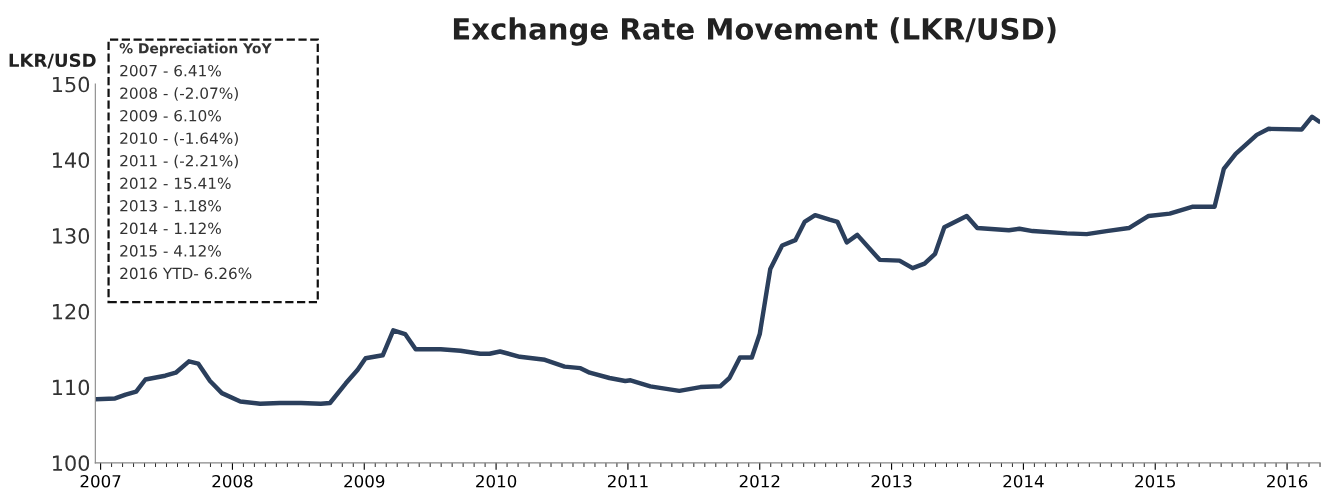 The image size is (1324, 495). I want to click on x-tick-label: 2011, so click(627, 481).